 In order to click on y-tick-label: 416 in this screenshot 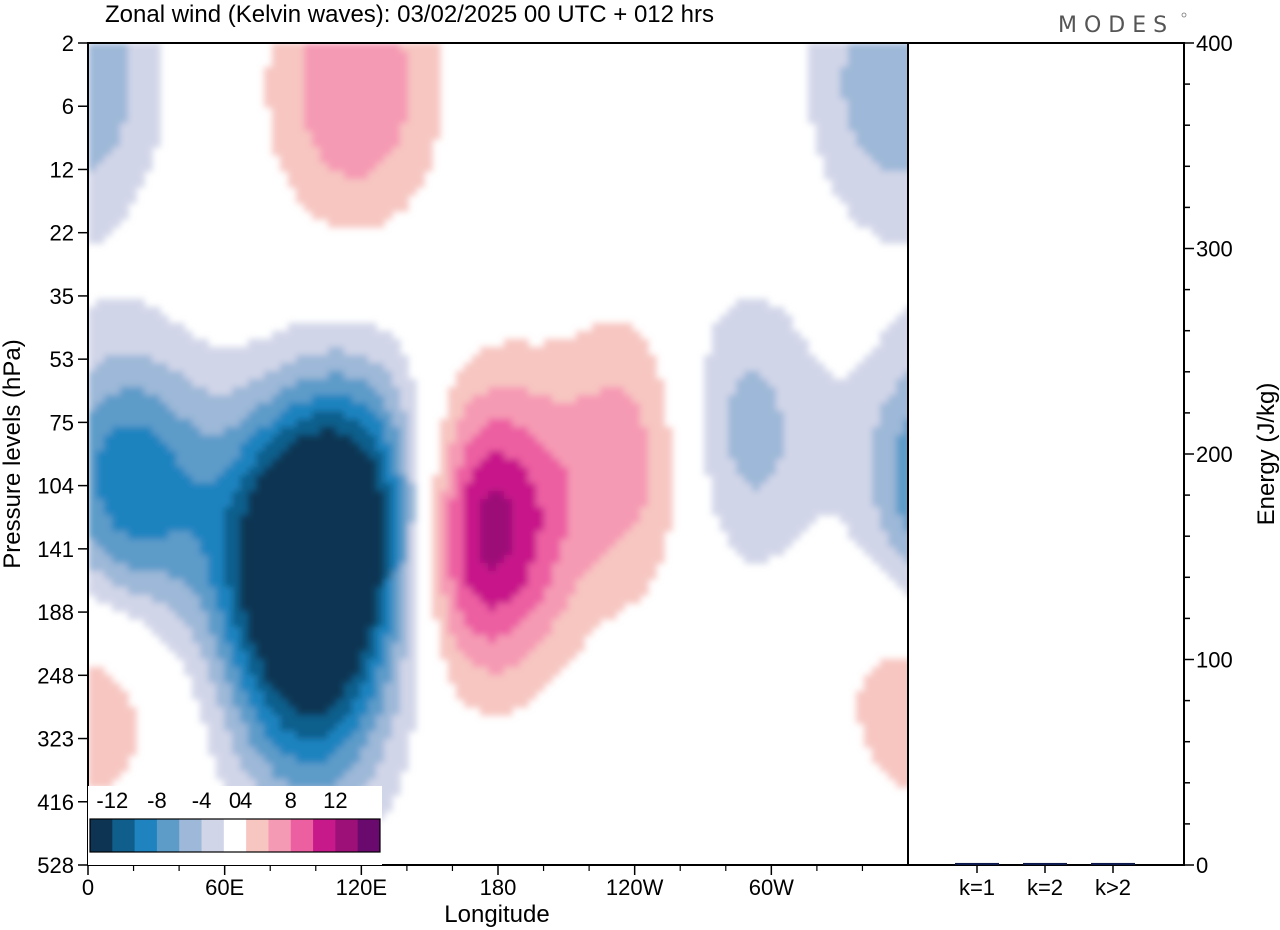, I will do `click(55, 802)`.